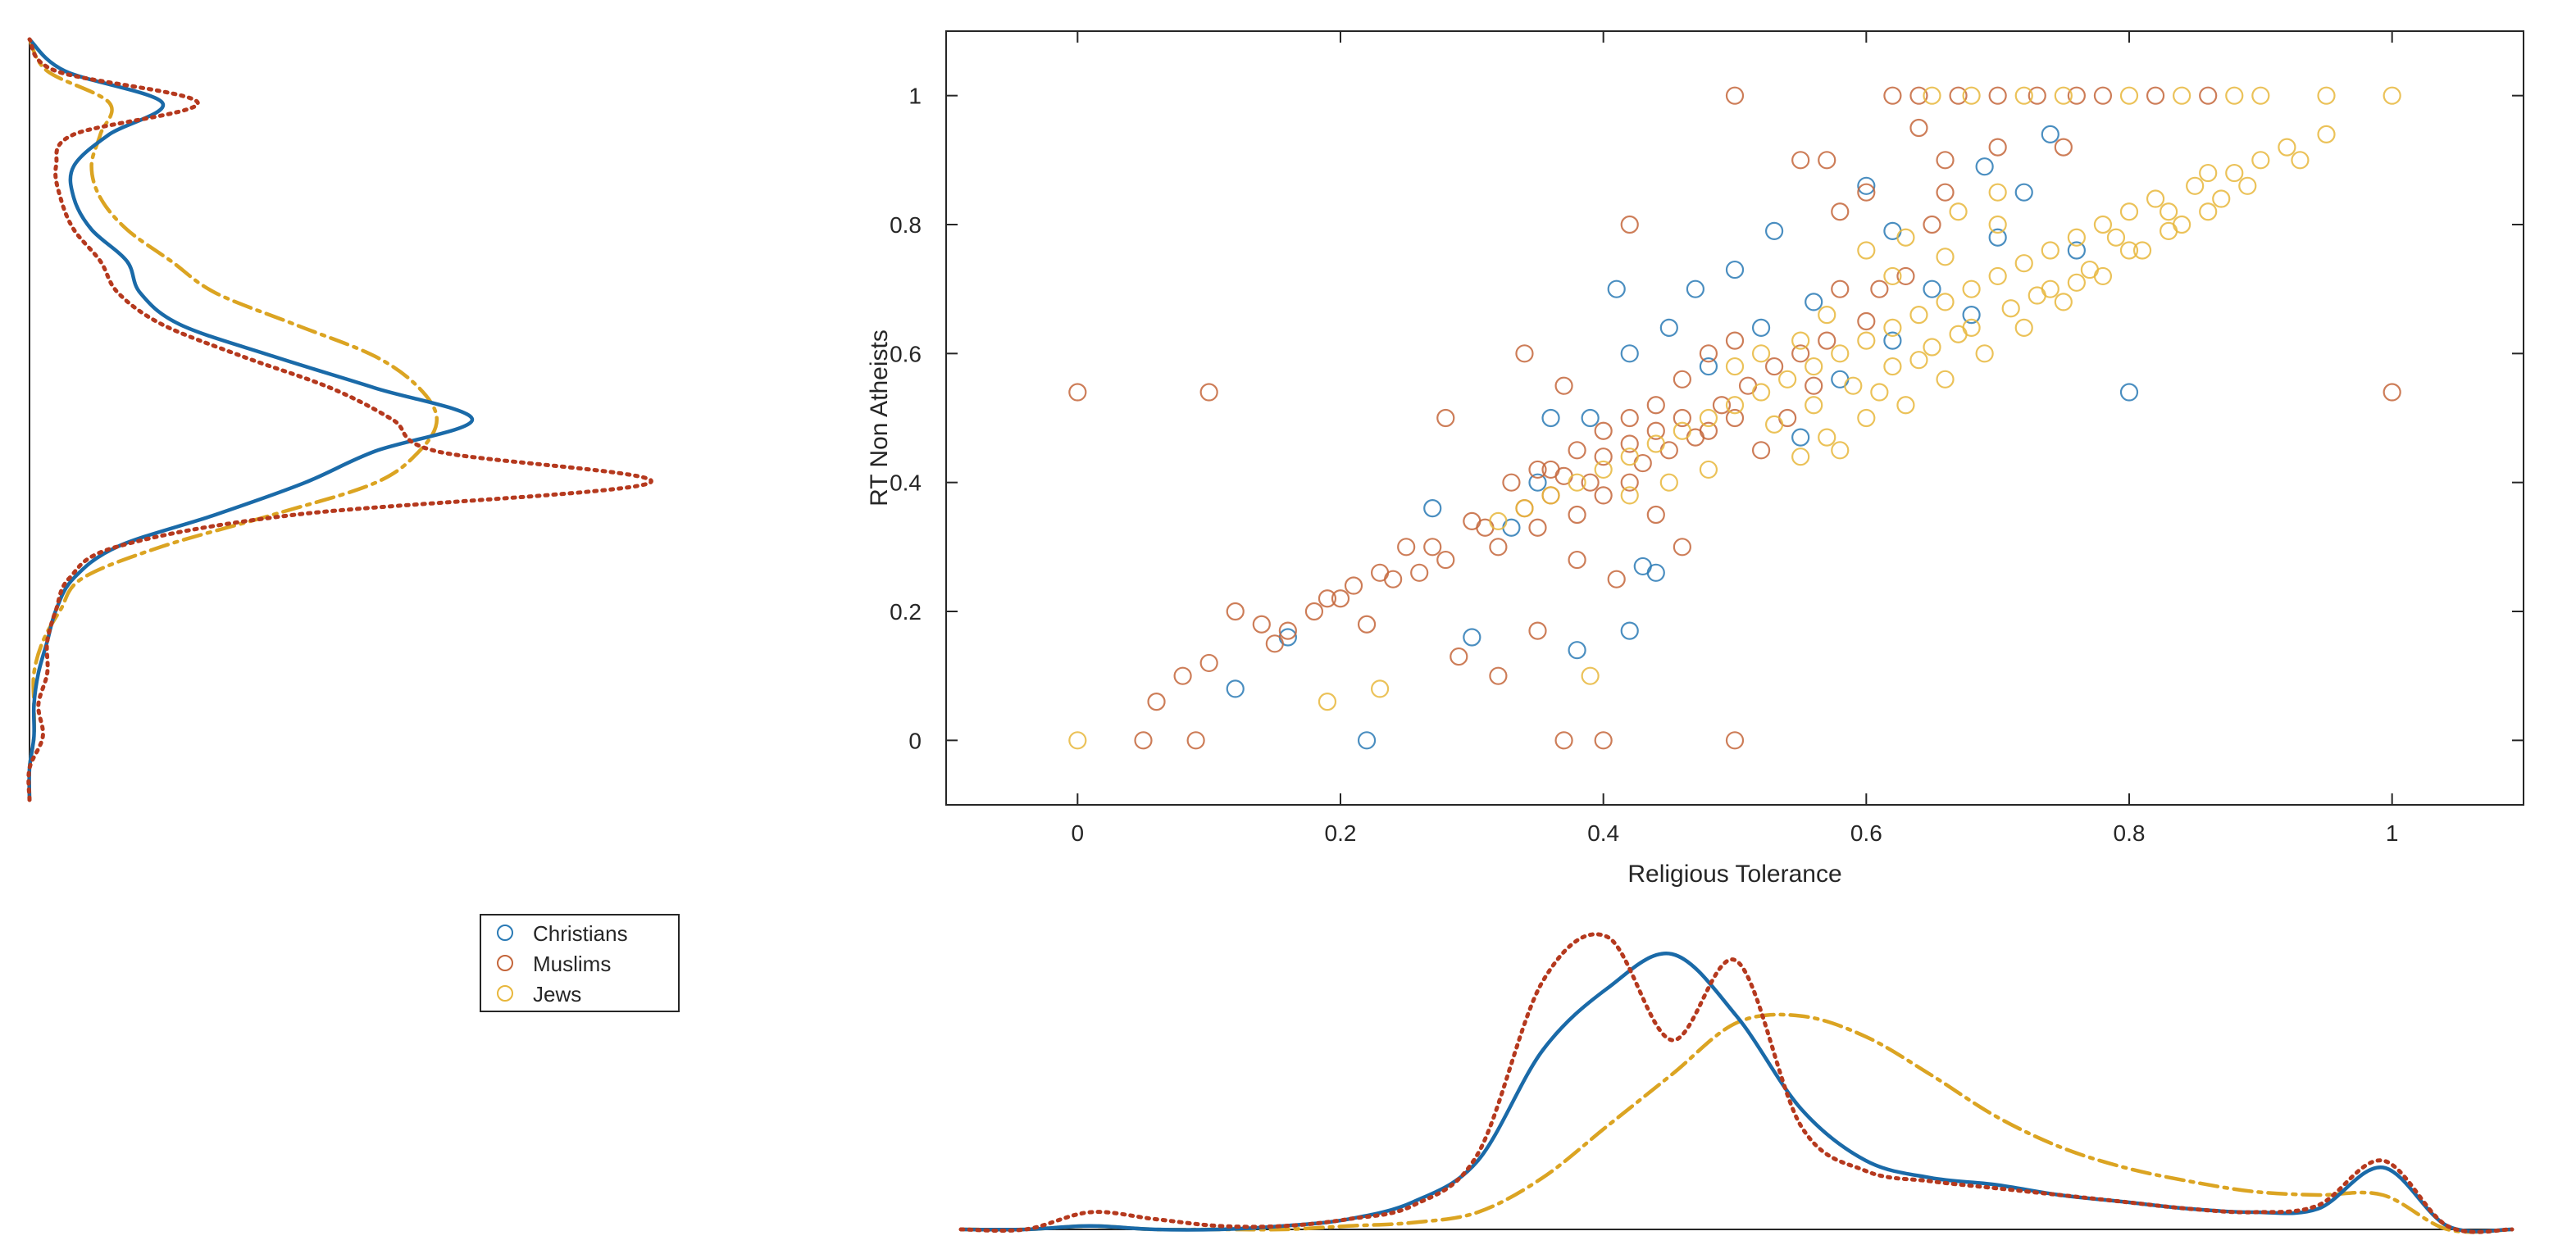 The height and width of the screenshot is (1254, 2576). I want to click on legend-label-muslims: Muslims, so click(572, 964).